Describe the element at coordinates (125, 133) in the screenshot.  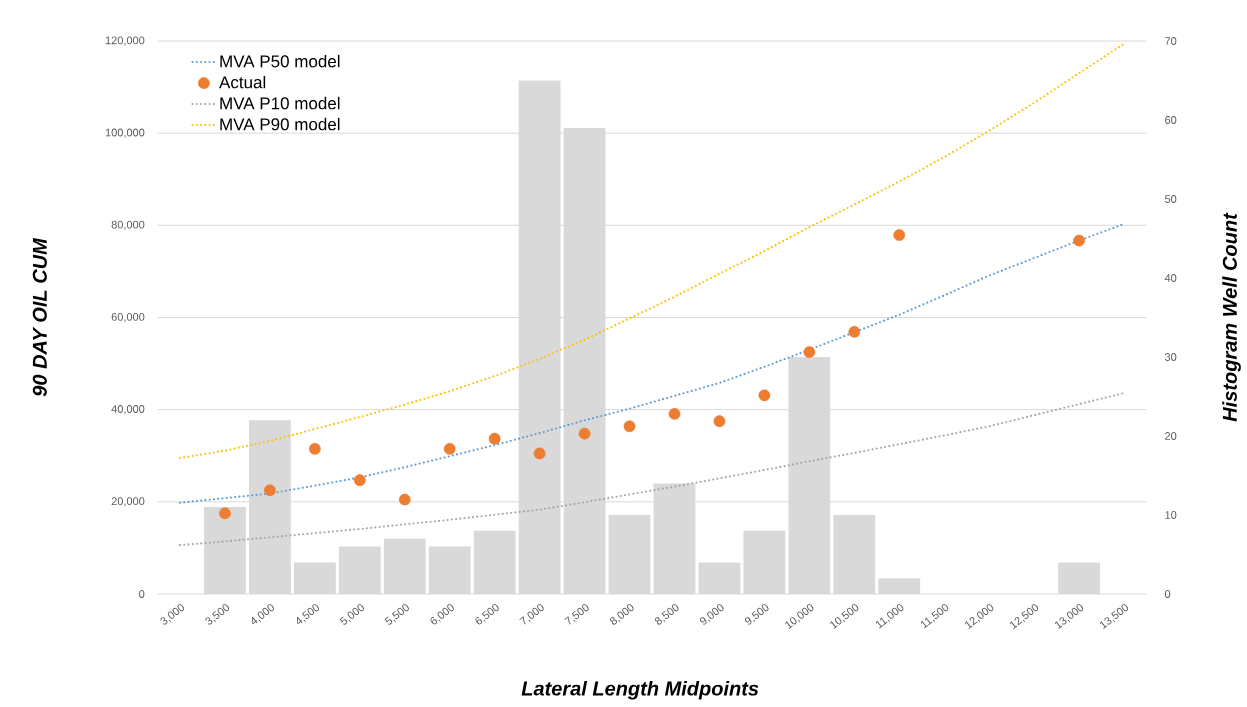
I see `y-tick-label: 100,000` at that location.